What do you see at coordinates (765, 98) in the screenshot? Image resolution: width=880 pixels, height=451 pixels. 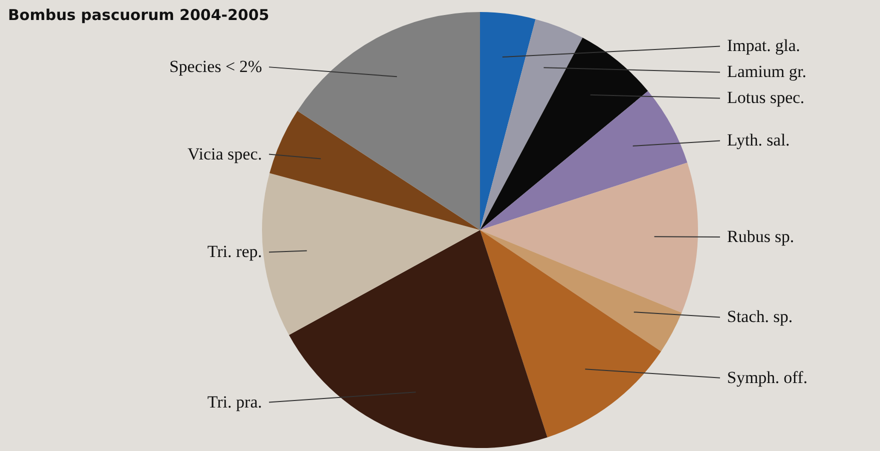 I see `slice-label: Lotus spec.` at bounding box center [765, 98].